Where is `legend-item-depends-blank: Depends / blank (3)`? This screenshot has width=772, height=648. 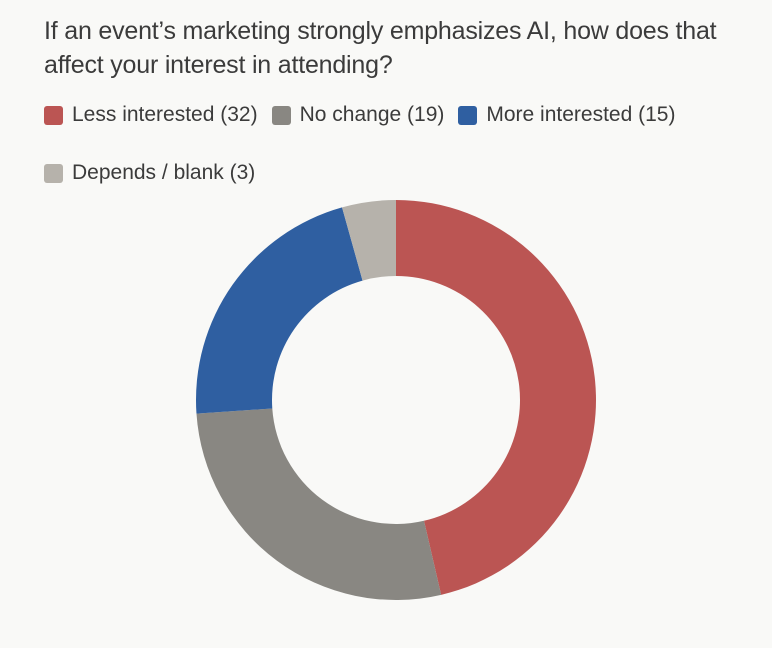 legend-item-depends-blank: Depends / blank (3) is located at coordinates (149, 173).